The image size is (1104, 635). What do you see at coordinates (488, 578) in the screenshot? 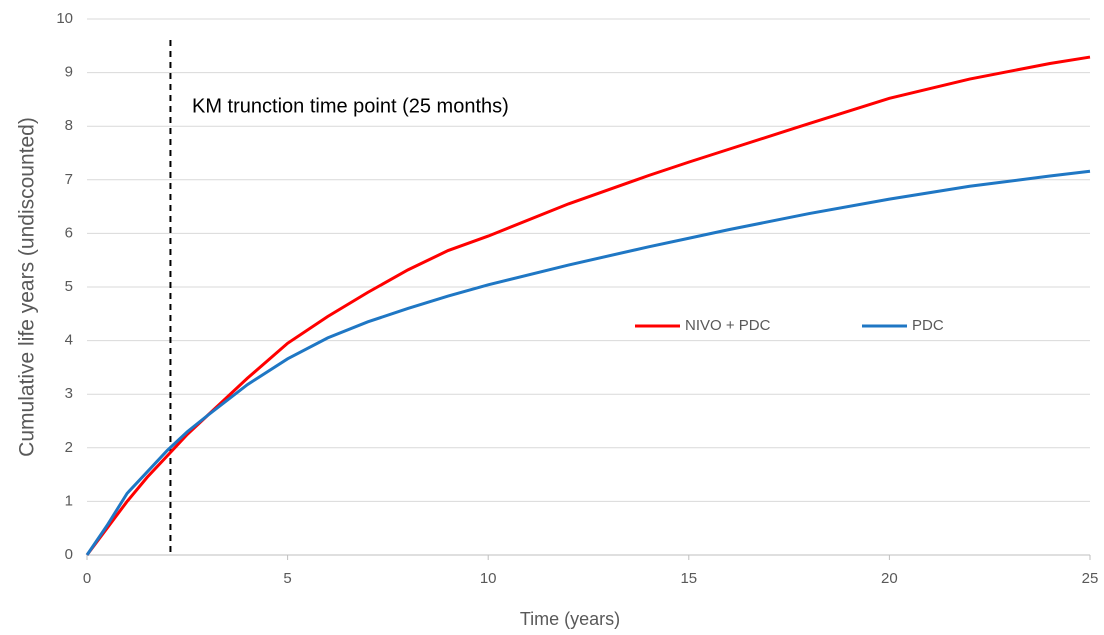
I see `x-tick-label: 10` at bounding box center [488, 578].